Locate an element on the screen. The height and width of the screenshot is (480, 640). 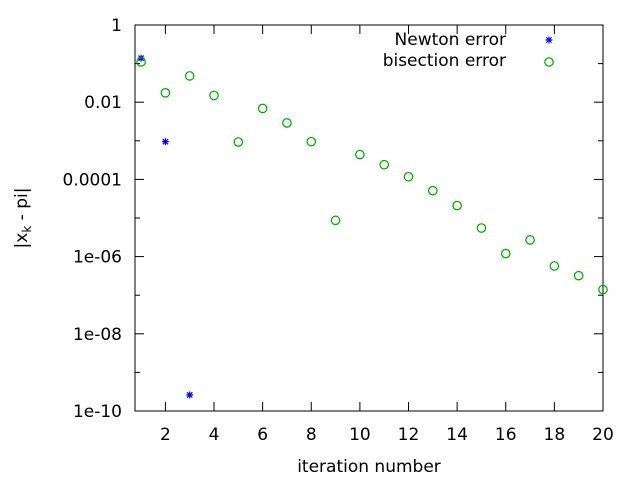
x-axis-label: iteration number is located at coordinates (369, 467).